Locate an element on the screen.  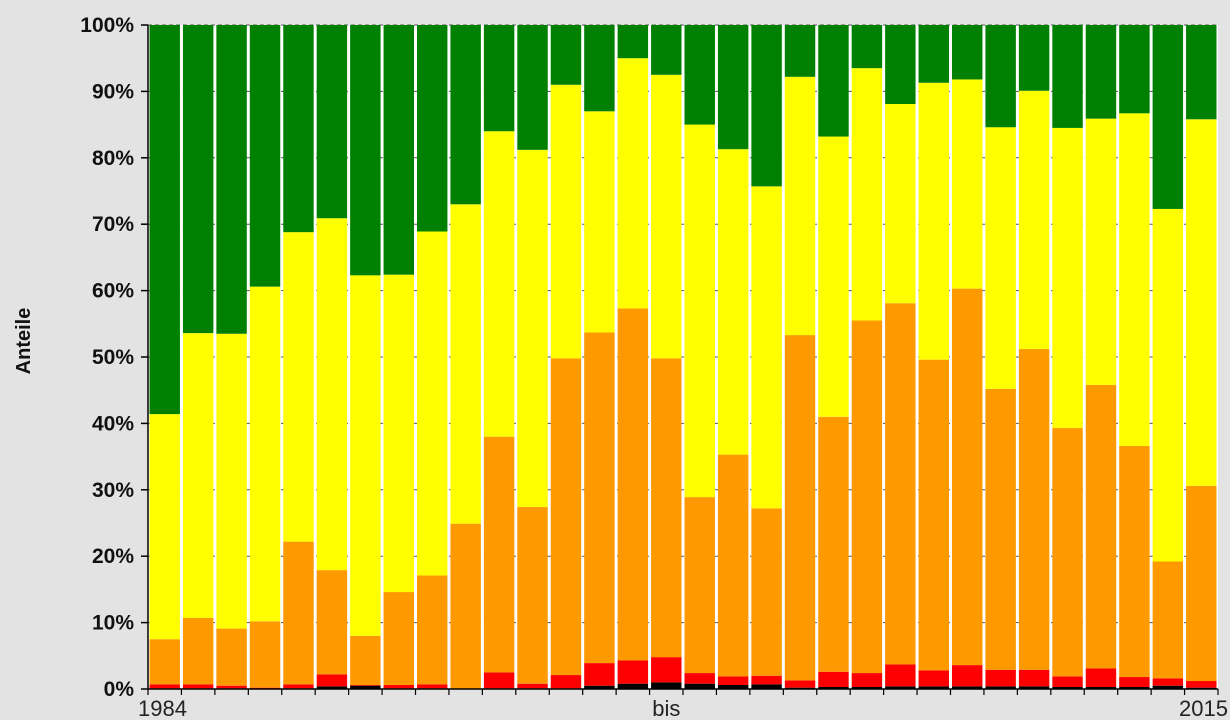
x-label-1: bis is located at coordinates (666, 708).